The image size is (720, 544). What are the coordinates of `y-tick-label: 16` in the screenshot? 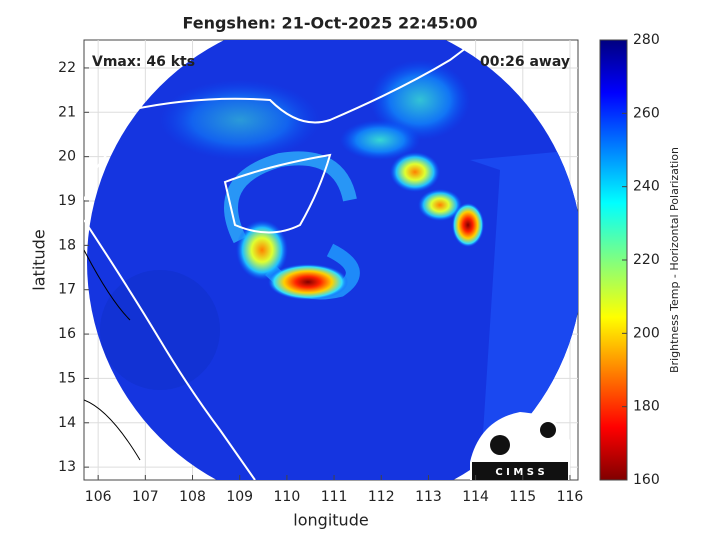 It's located at (67, 334).